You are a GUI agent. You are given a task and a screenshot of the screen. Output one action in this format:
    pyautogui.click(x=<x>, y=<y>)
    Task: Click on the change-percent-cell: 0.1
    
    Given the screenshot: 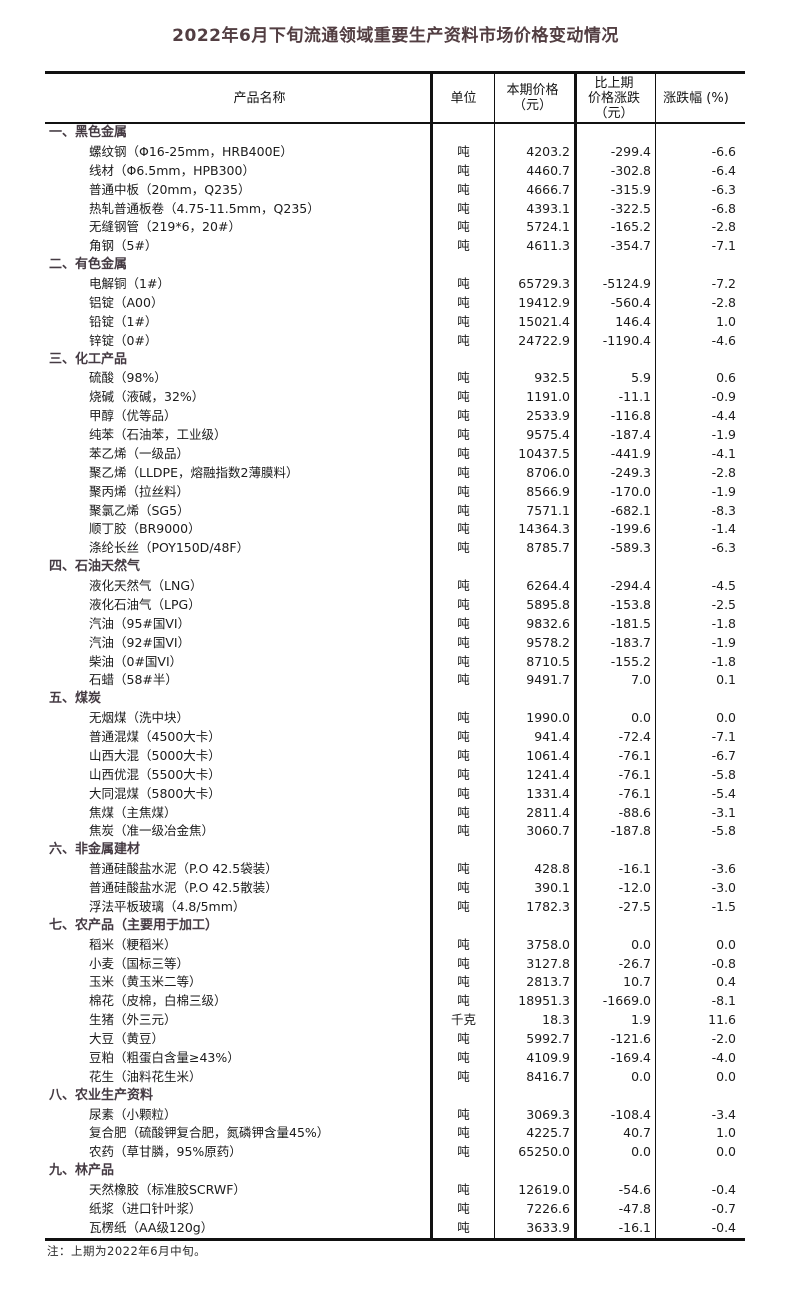 What is the action you would take?
    pyautogui.click(x=726, y=680)
    